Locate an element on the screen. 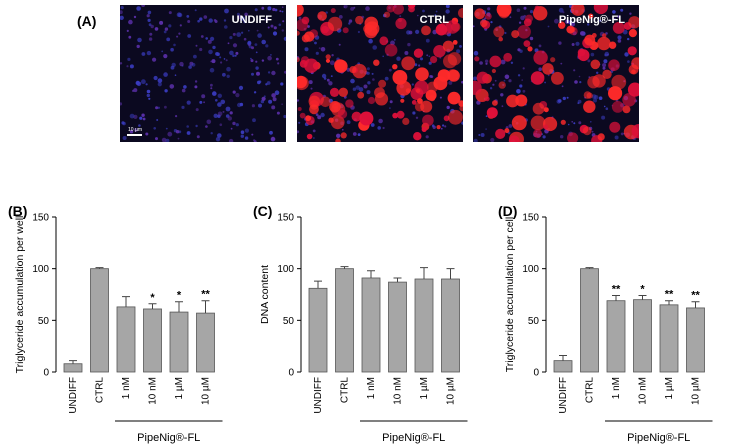 Image resolution: width=731 pixels, height=448 pixels. panel-label: (D) is located at coordinates (507, 211).